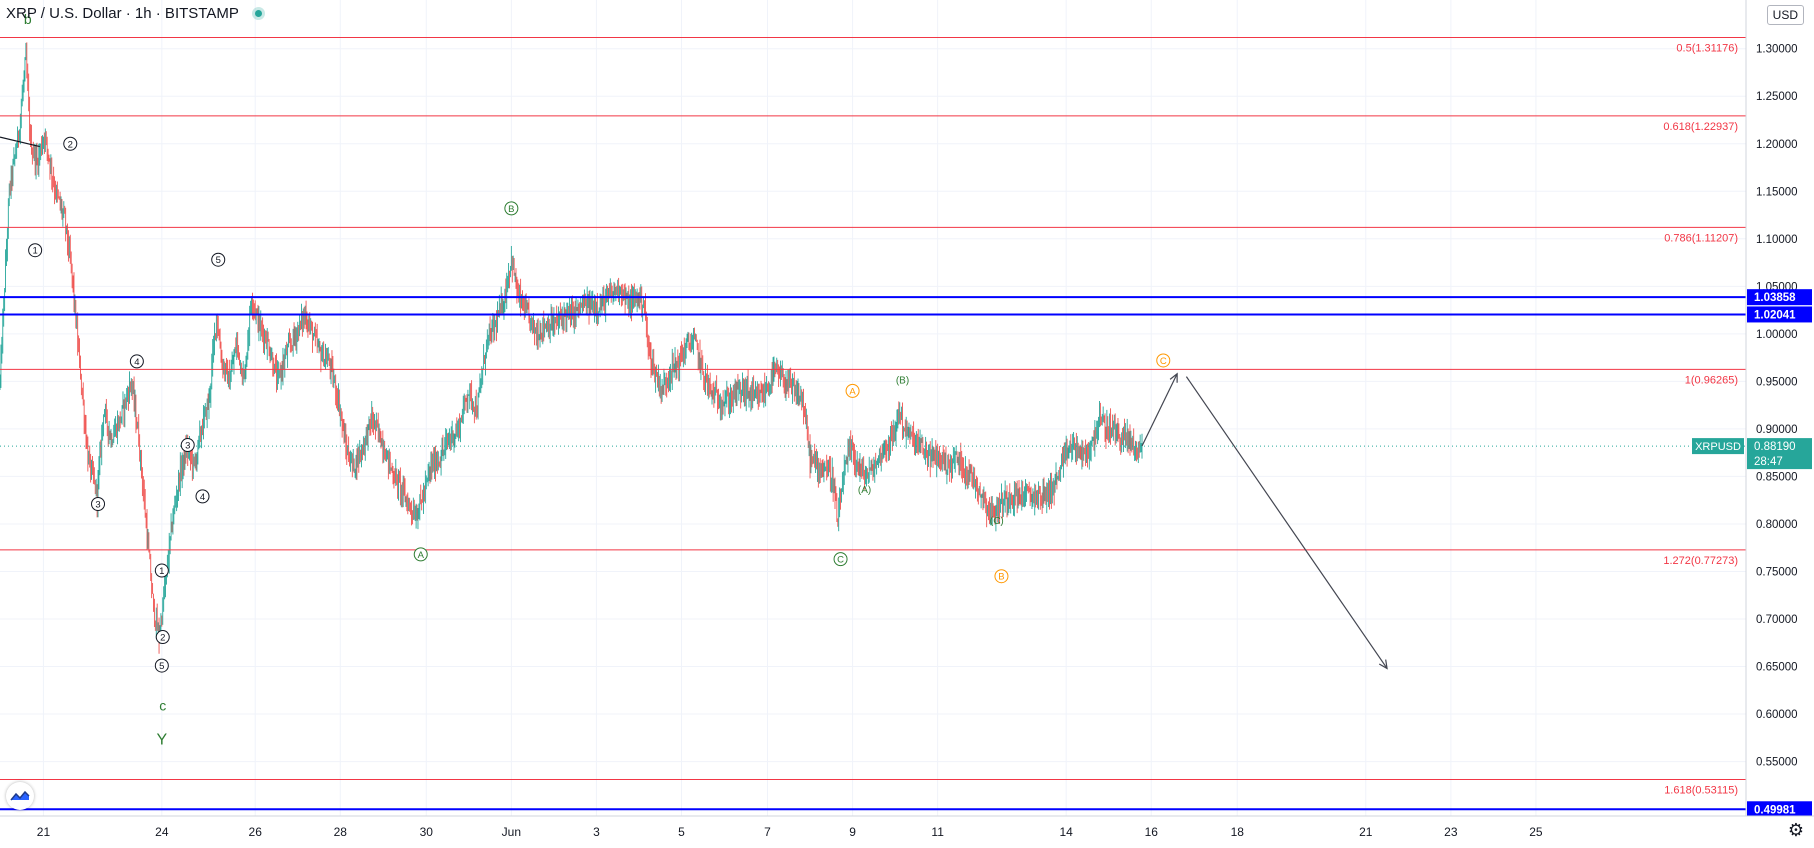 The width and height of the screenshot is (1814, 848). Describe the element at coordinates (1536, 832) in the screenshot. I see `time-tick-label: 25` at that location.